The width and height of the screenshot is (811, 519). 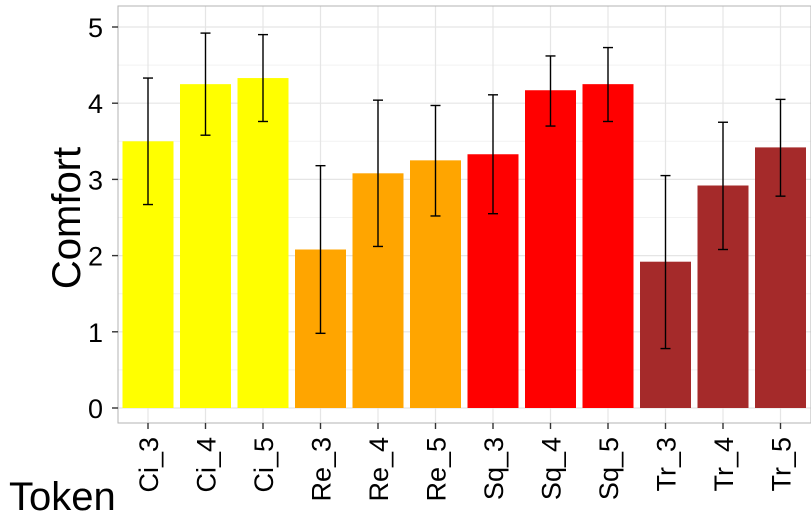 What do you see at coordinates (149, 465) in the screenshot?
I see `x-tick-label: Ci_3` at bounding box center [149, 465].